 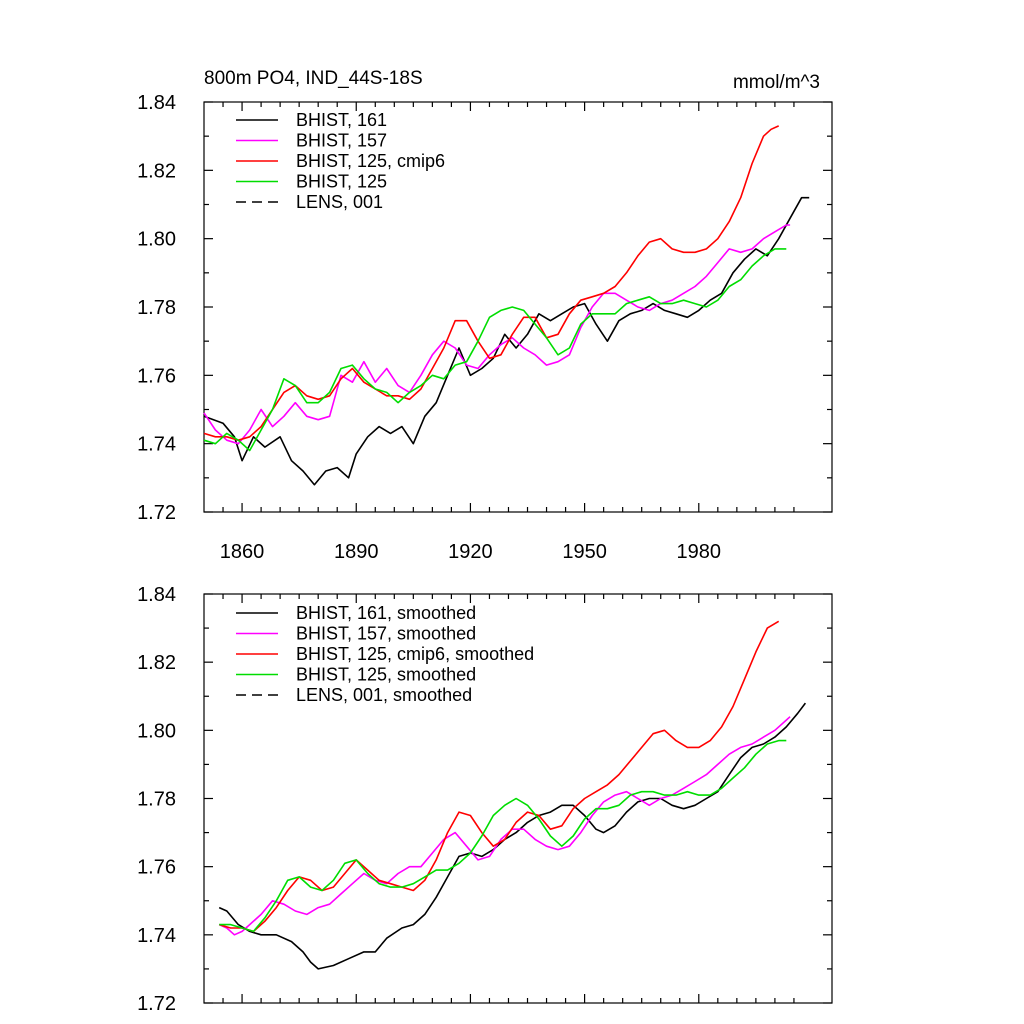 What do you see at coordinates (356, 552) in the screenshot?
I see `x-tick-label: 1890` at bounding box center [356, 552].